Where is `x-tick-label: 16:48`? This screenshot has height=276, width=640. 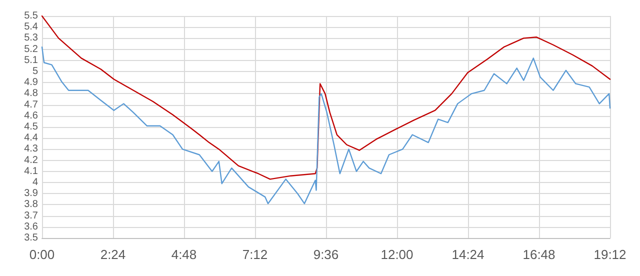 x-tick-label: 16:48 is located at coordinates (539, 254).